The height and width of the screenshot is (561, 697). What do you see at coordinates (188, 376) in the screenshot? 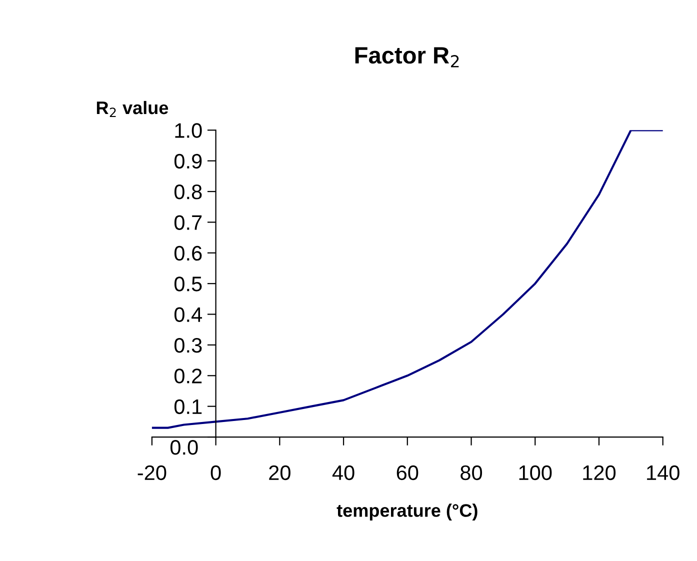
I see `y-tick-label: 0.2` at bounding box center [188, 376].